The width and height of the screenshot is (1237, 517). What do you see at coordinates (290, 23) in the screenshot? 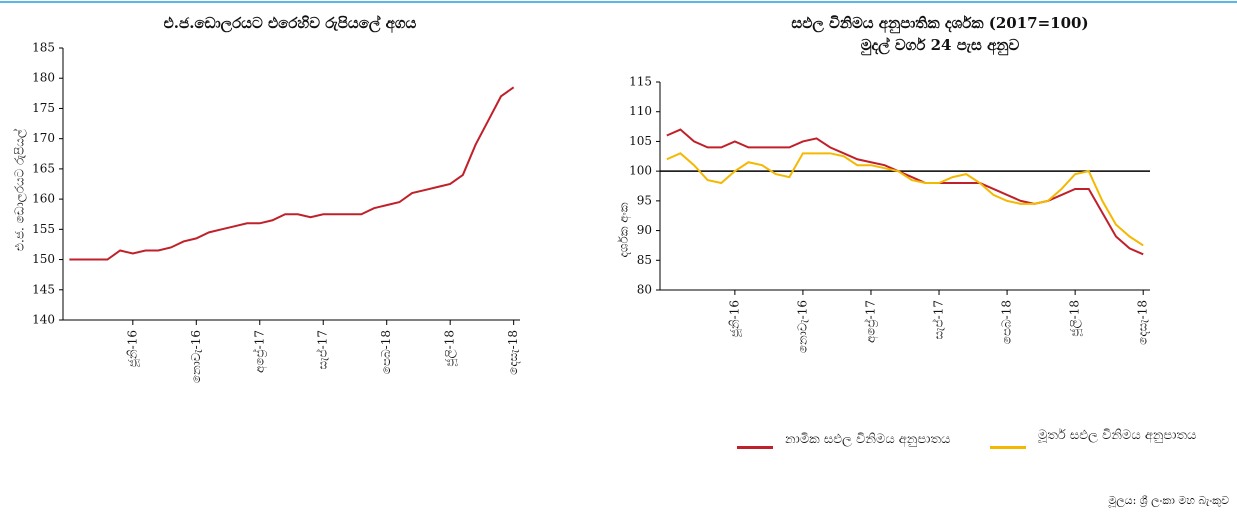
I see `chart-title: එ.ජ.ඩොලරයට එරෙහිව රුපියලේ අගය` at bounding box center [290, 23].